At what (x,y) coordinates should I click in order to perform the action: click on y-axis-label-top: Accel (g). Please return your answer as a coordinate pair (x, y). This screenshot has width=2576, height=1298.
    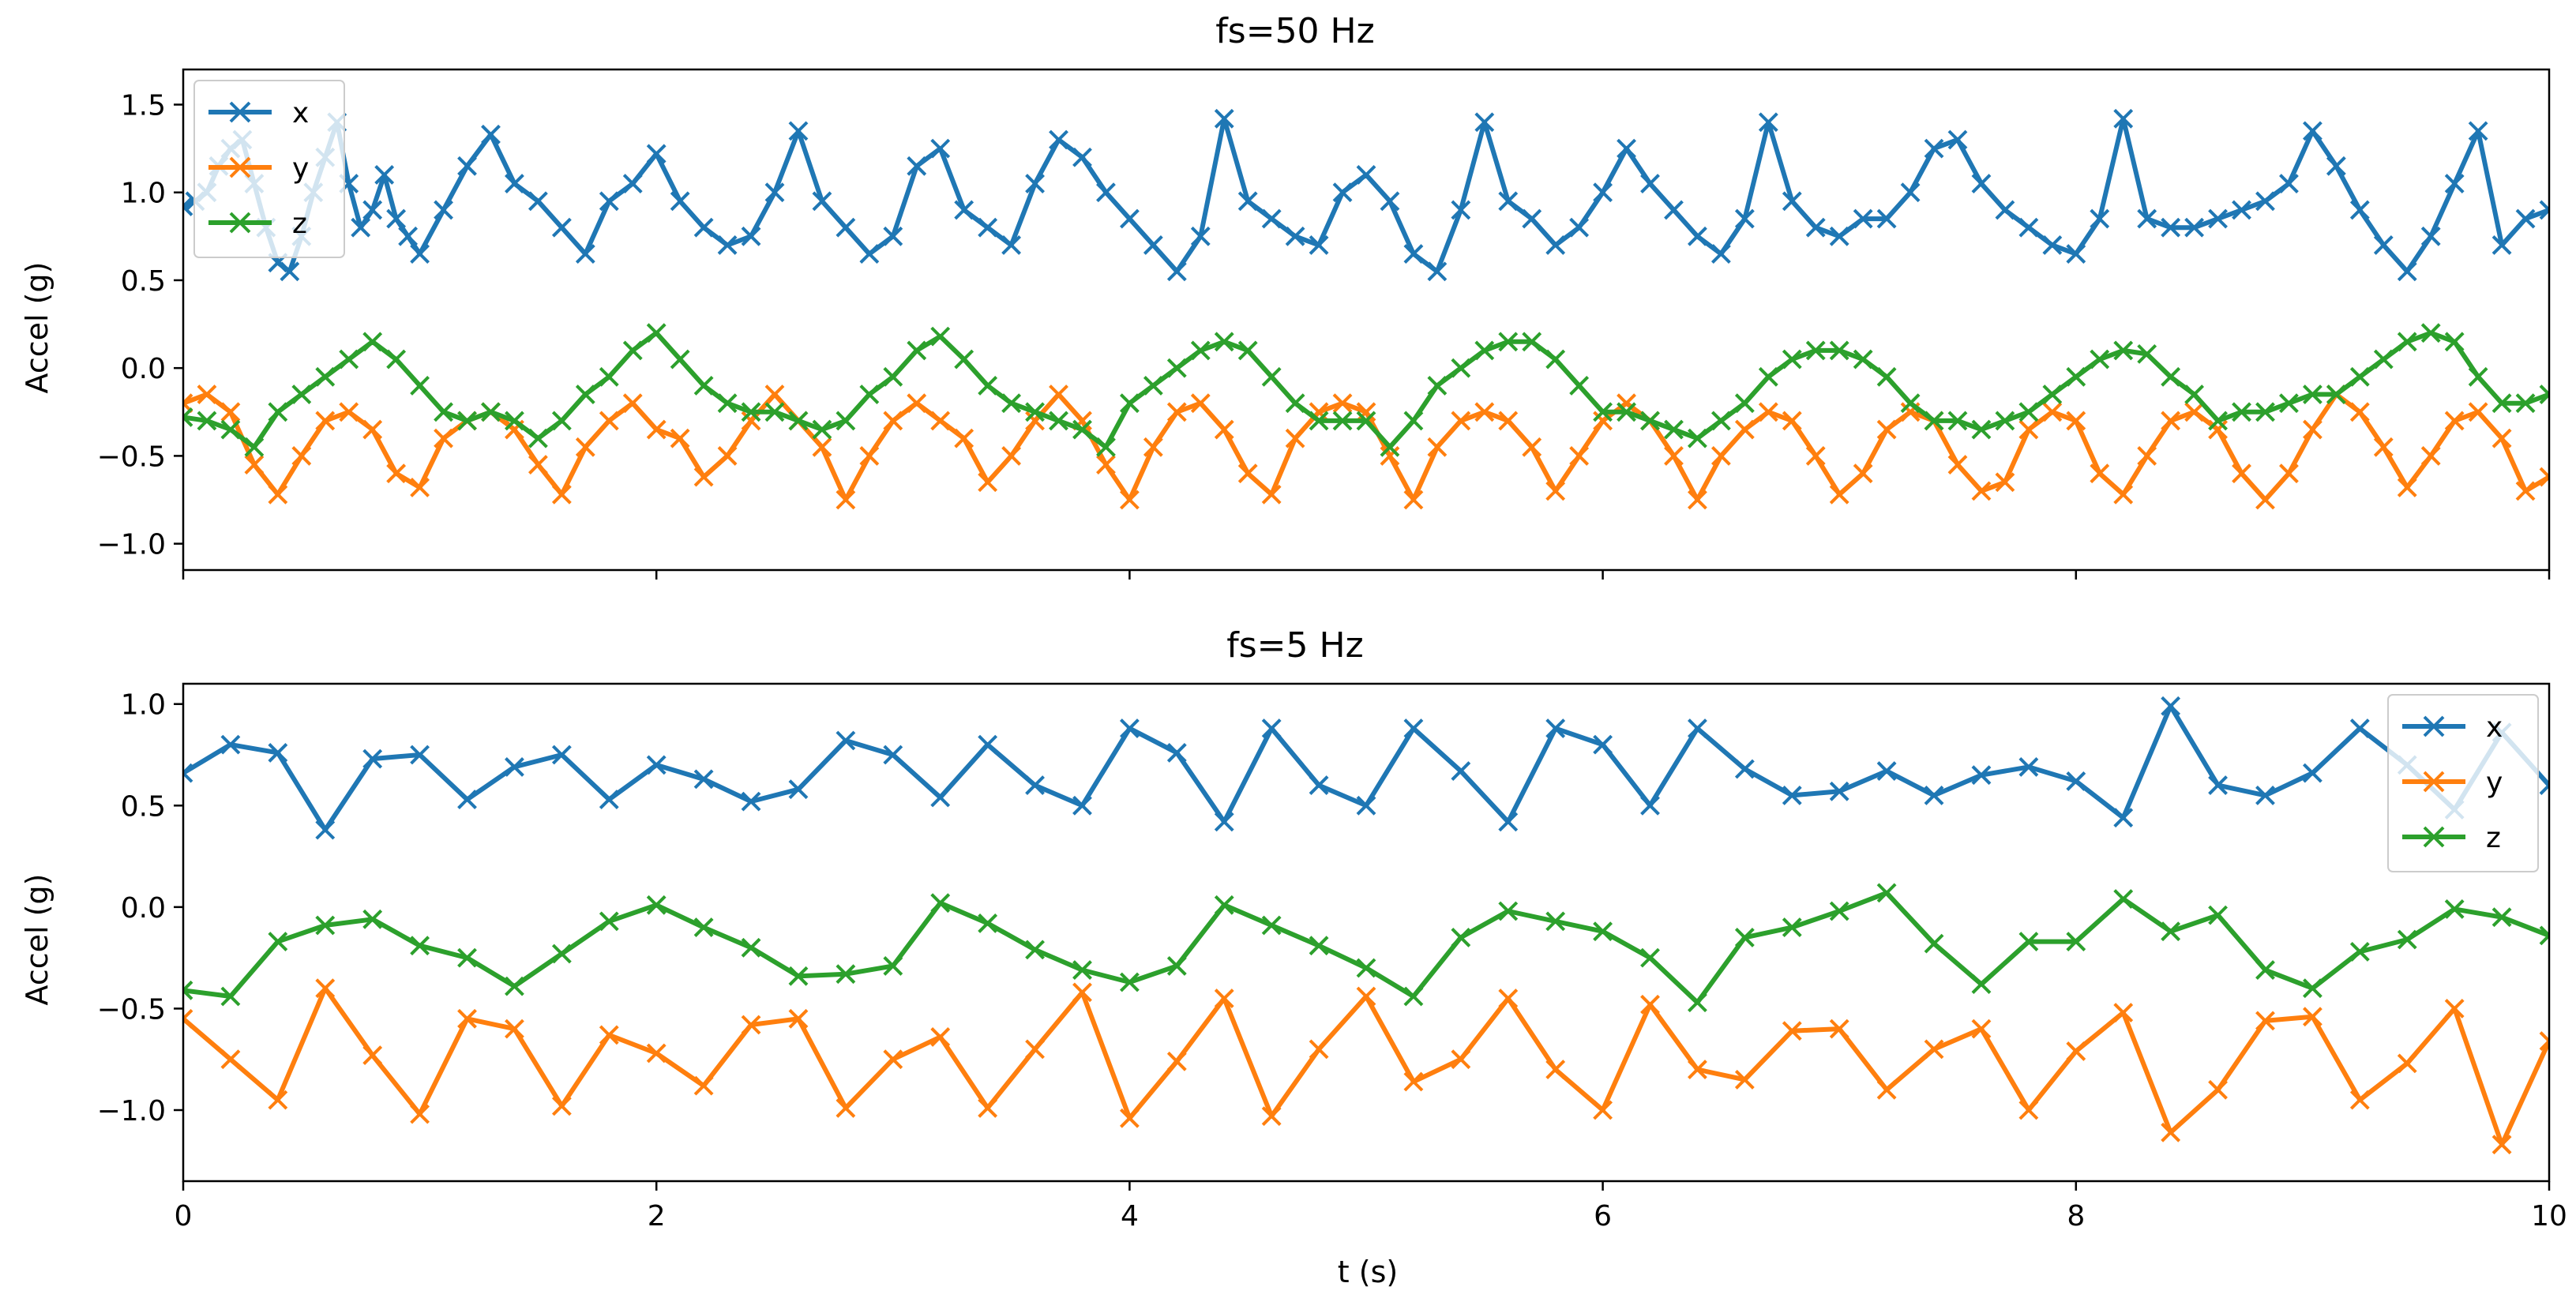
    Looking at the image, I should click on (37, 328).